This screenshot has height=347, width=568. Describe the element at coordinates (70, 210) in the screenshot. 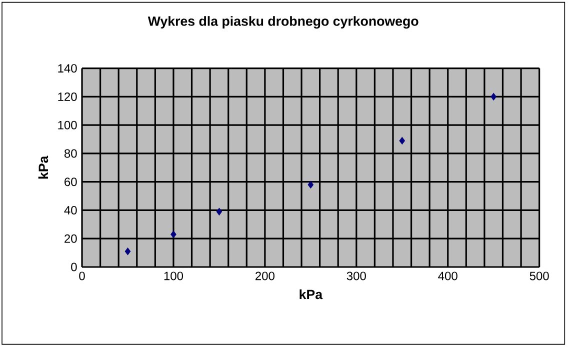

I see `y-tick-label: 40` at that location.